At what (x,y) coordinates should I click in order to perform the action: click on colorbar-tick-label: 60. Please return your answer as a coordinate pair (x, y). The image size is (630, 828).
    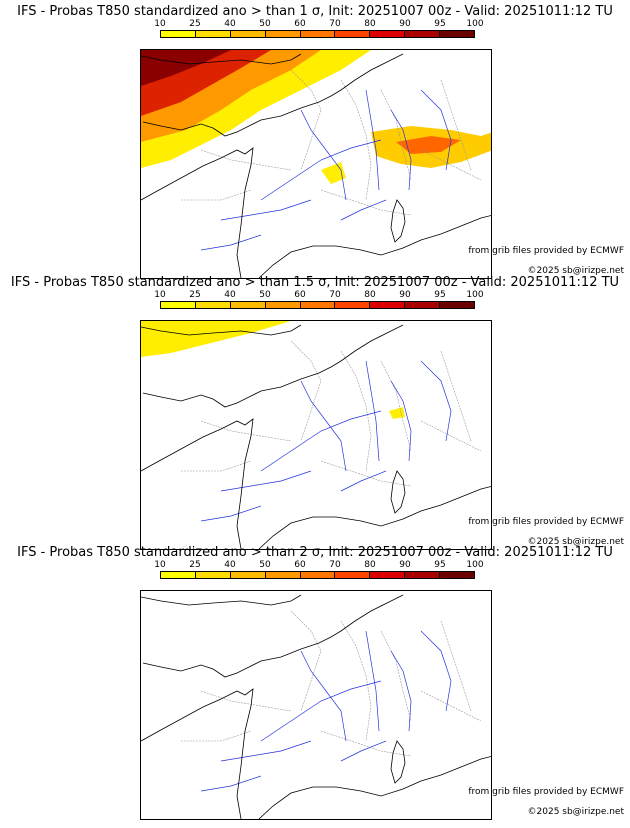
    Looking at the image, I should click on (300, 295).